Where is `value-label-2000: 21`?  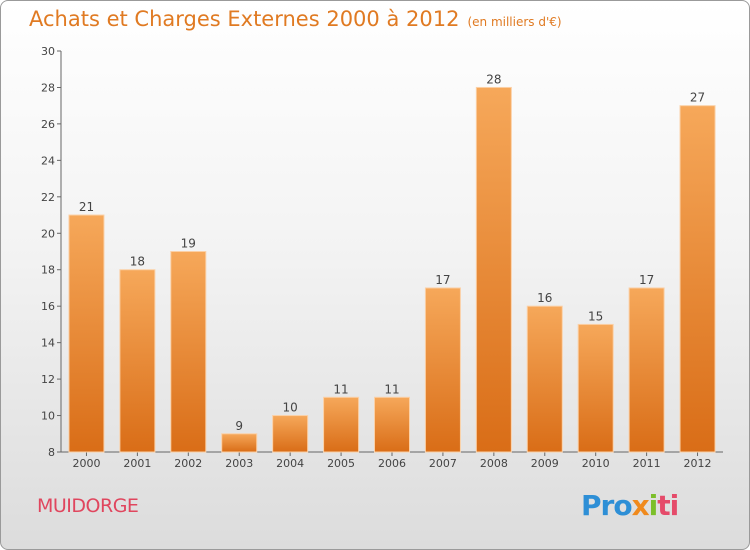
value-label-2000: 21 is located at coordinates (86, 207).